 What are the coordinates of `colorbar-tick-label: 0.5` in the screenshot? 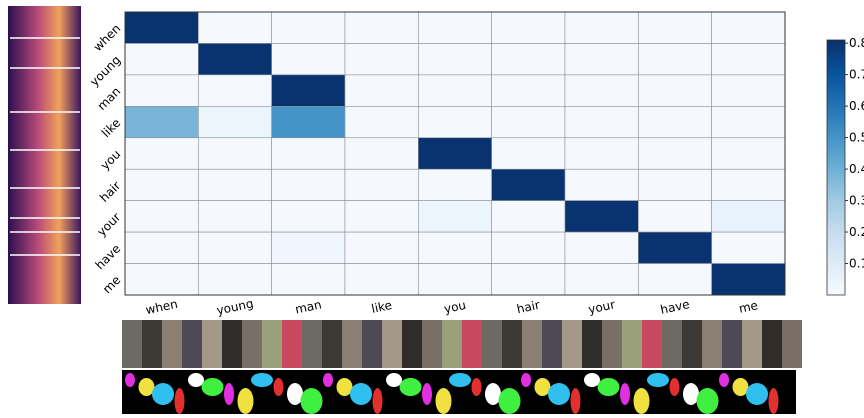 It's located at (856, 138).